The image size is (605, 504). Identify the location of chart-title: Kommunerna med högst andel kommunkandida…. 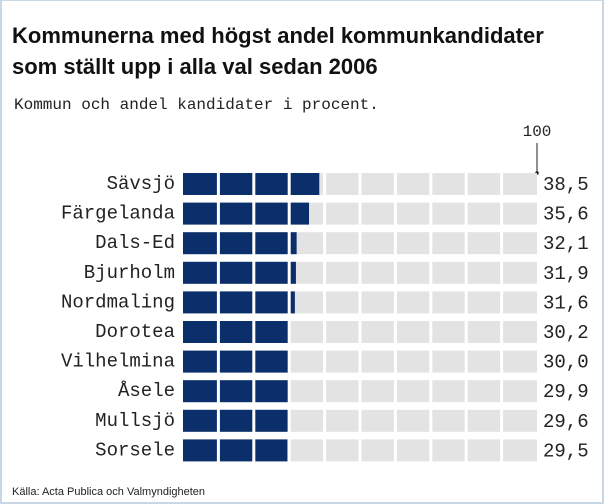
(278, 51).